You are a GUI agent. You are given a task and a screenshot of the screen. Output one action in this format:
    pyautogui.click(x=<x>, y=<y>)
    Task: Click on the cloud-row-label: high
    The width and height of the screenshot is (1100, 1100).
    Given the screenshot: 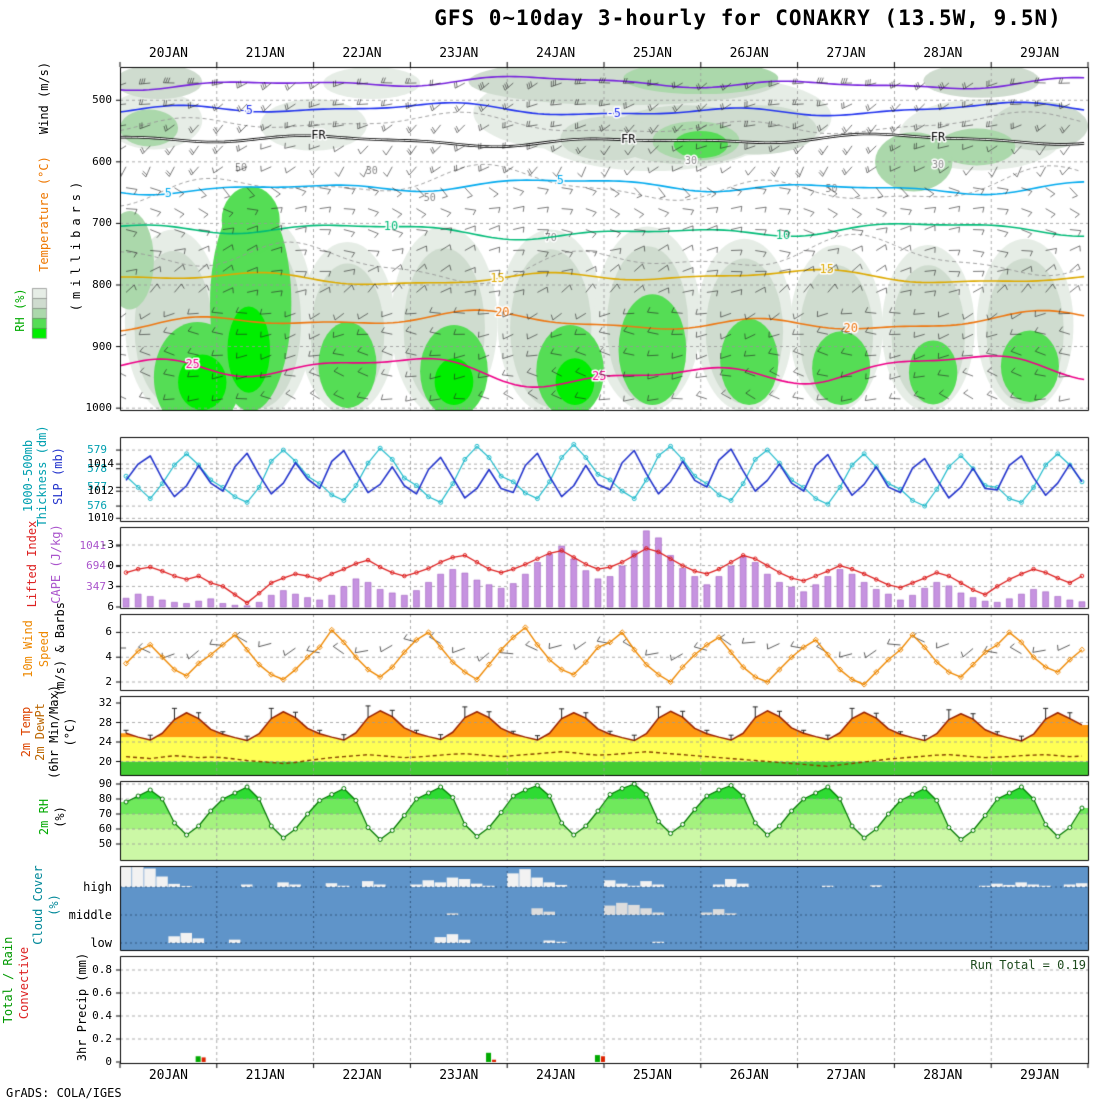 What is the action you would take?
    pyautogui.click(x=97, y=887)
    